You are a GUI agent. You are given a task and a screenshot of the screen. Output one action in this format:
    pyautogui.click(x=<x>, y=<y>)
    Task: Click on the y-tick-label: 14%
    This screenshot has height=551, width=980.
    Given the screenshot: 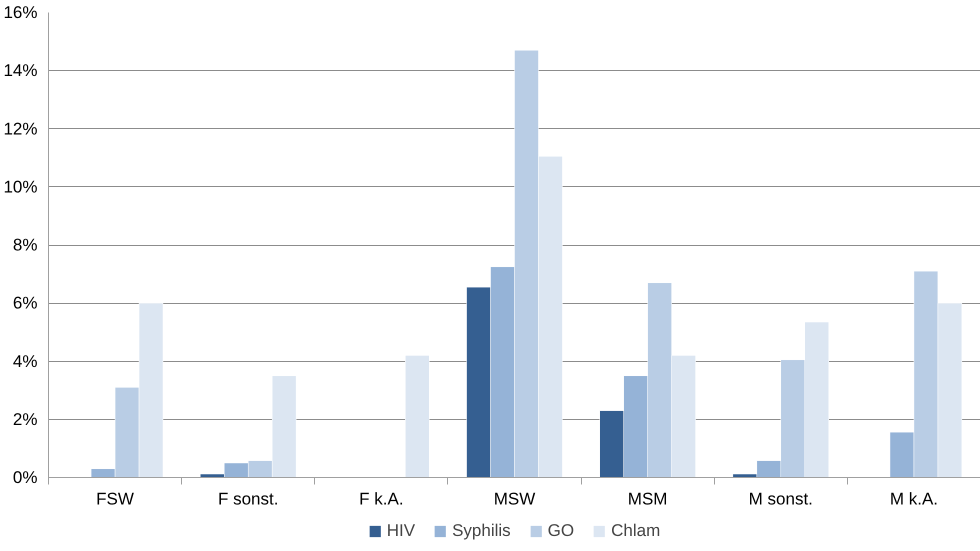 What is the action you would take?
    pyautogui.click(x=20, y=70)
    